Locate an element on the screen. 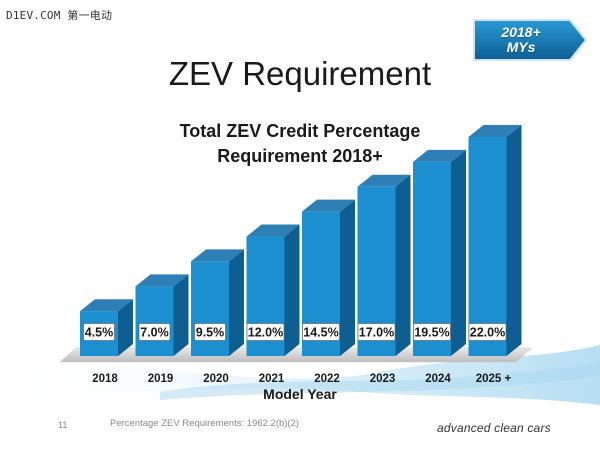  page-number: 11 is located at coordinates (63, 425).